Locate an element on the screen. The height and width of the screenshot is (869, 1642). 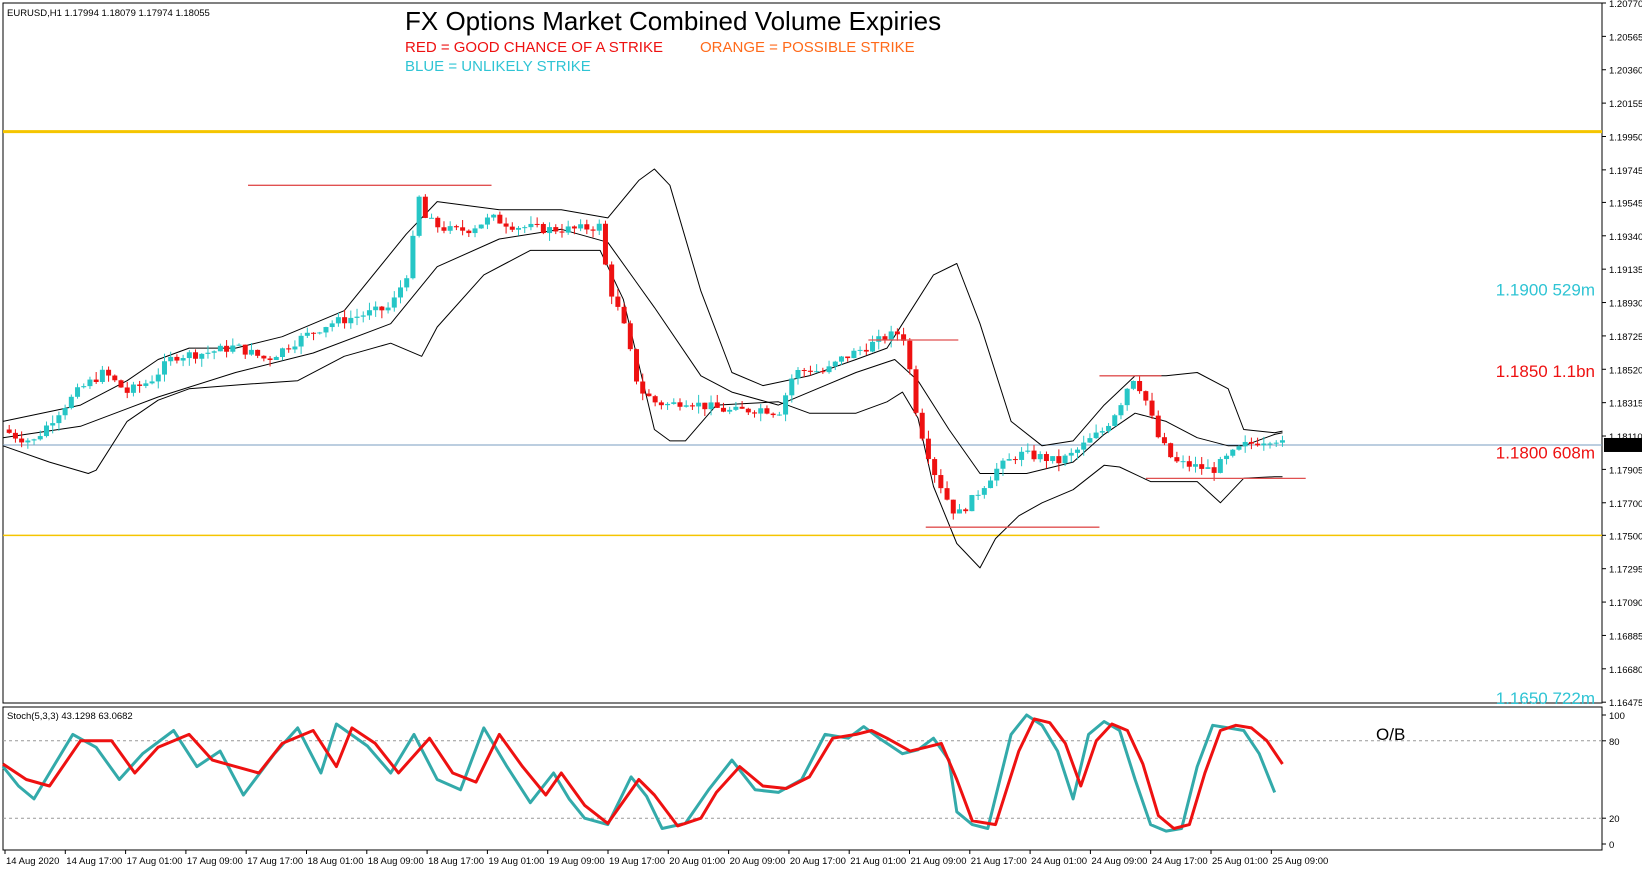
time-tick-label: 17 Aug 17:00 is located at coordinates (275, 861).